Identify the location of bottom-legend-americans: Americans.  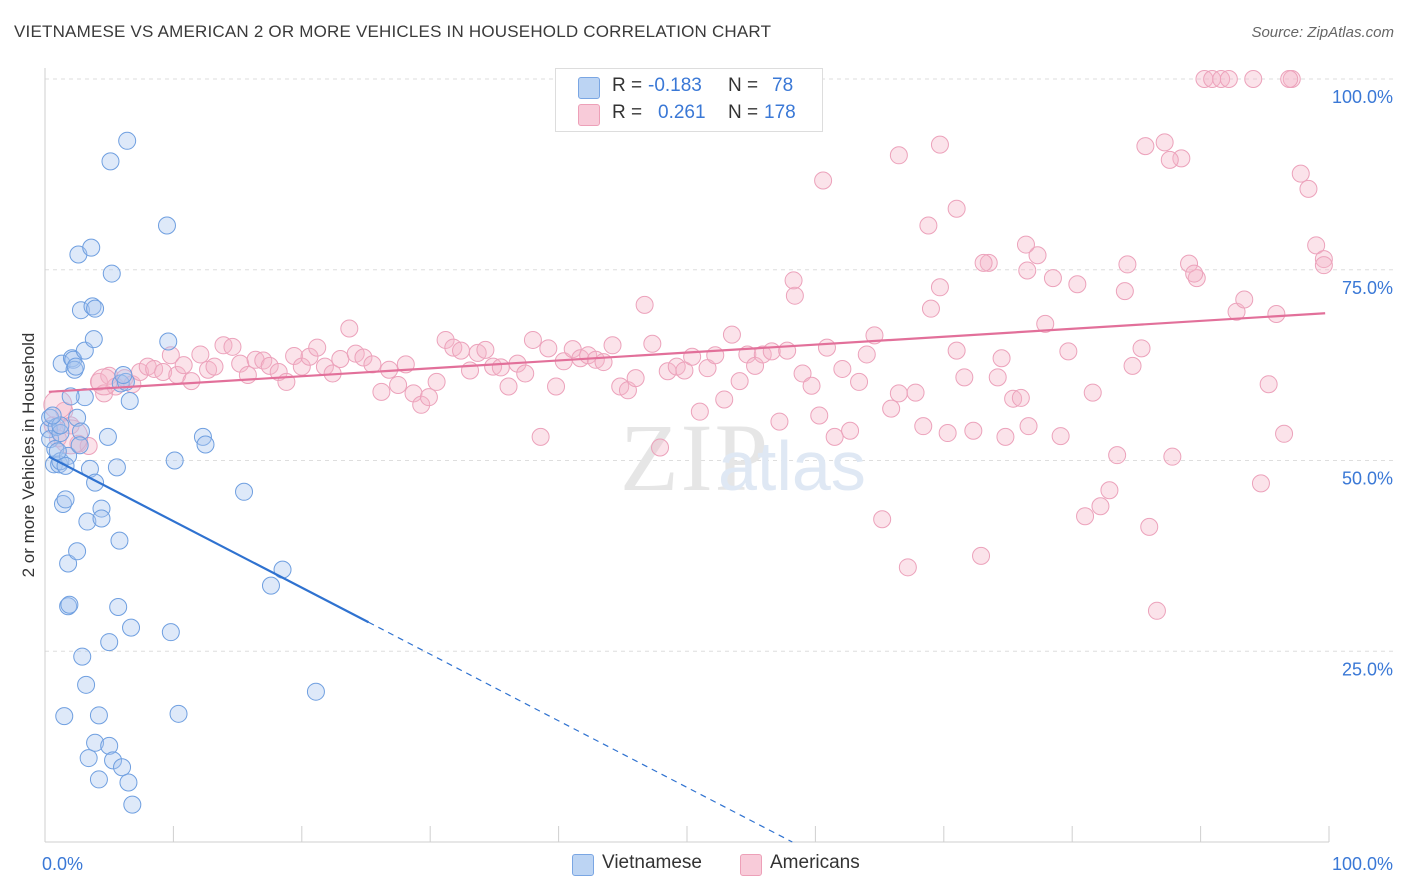
(815, 865).